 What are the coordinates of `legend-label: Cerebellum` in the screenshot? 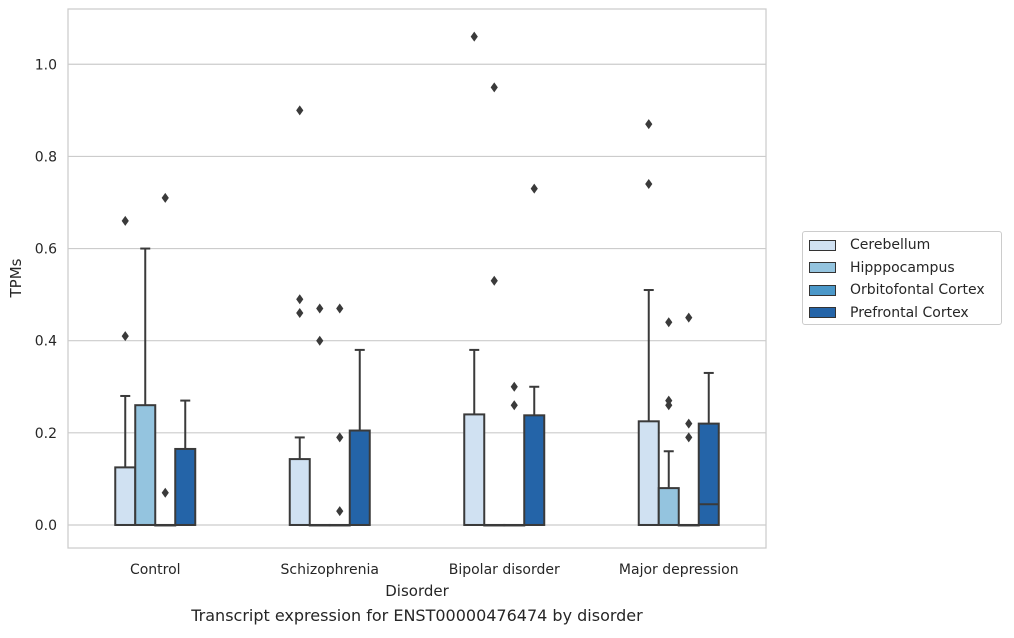 It's located at (890, 245).